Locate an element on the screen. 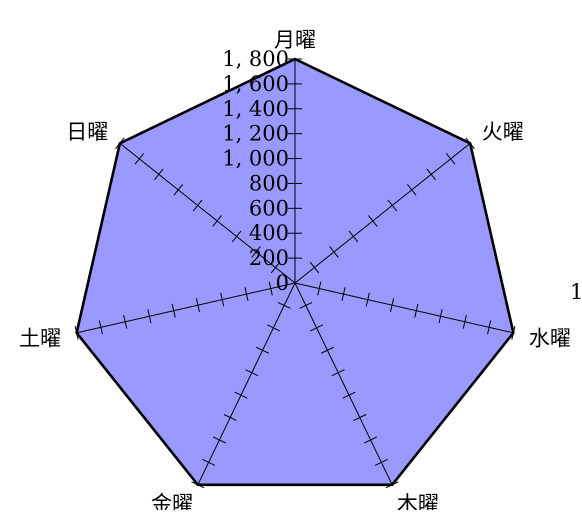  tick-label-0: 0 is located at coordinates (282, 283).